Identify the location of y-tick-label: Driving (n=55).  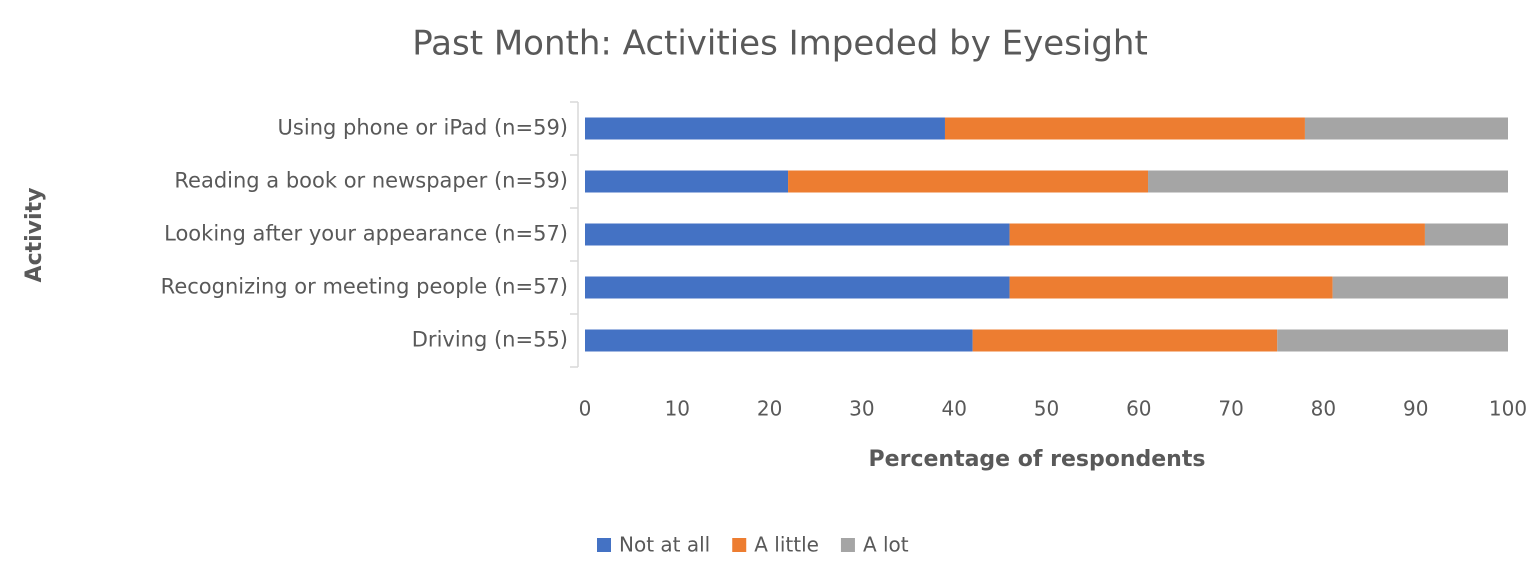
(490, 340).